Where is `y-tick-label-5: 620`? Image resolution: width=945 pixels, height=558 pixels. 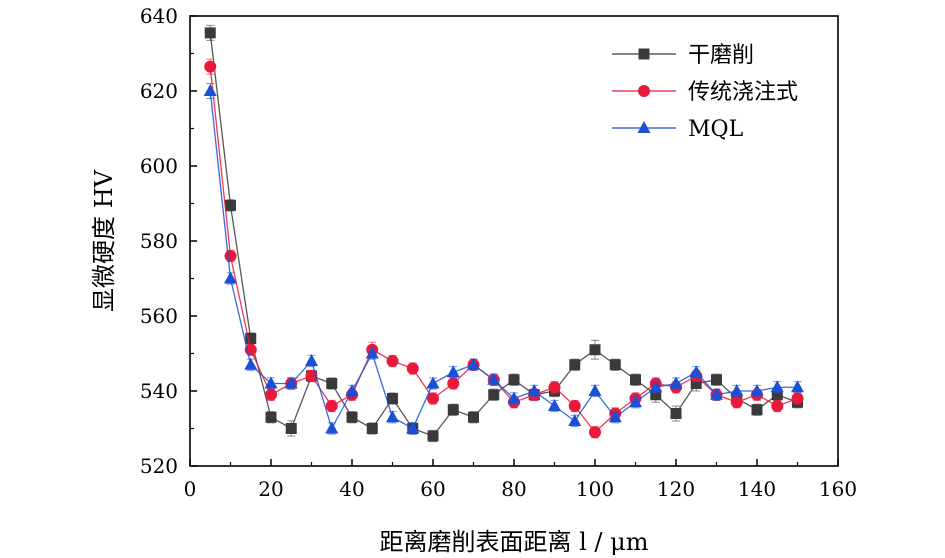 y-tick-label-5: 620 is located at coordinates (159, 91).